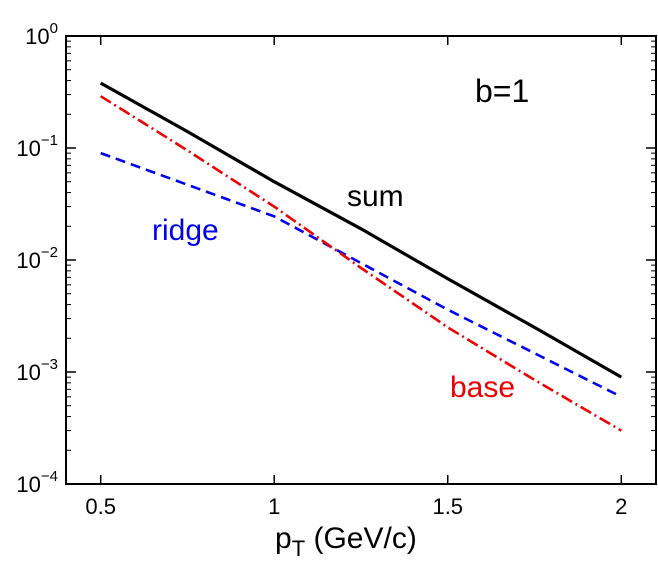  I want to click on series-label-ridge: ridge, so click(185, 230).